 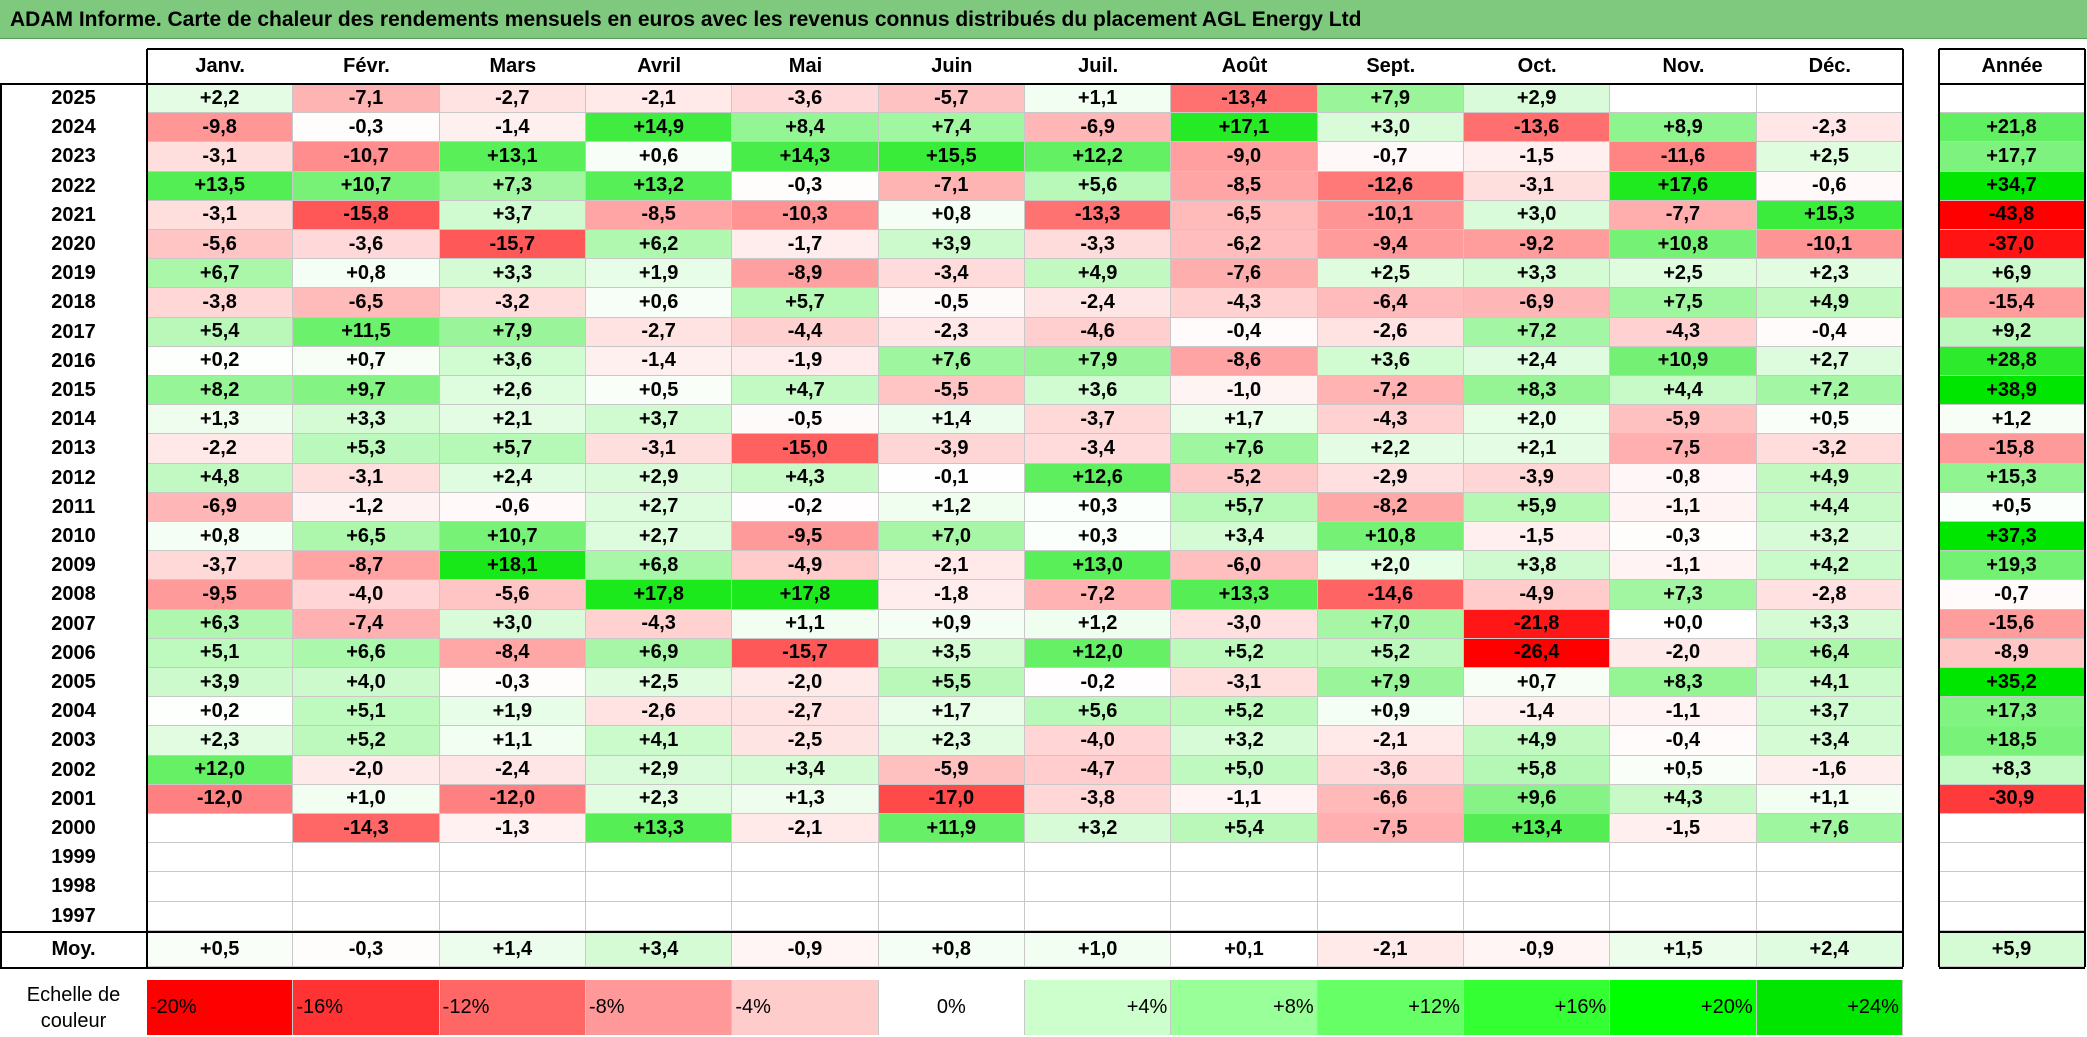 What do you see at coordinates (805, 1007) in the screenshot?
I see `scale-step: -4%` at bounding box center [805, 1007].